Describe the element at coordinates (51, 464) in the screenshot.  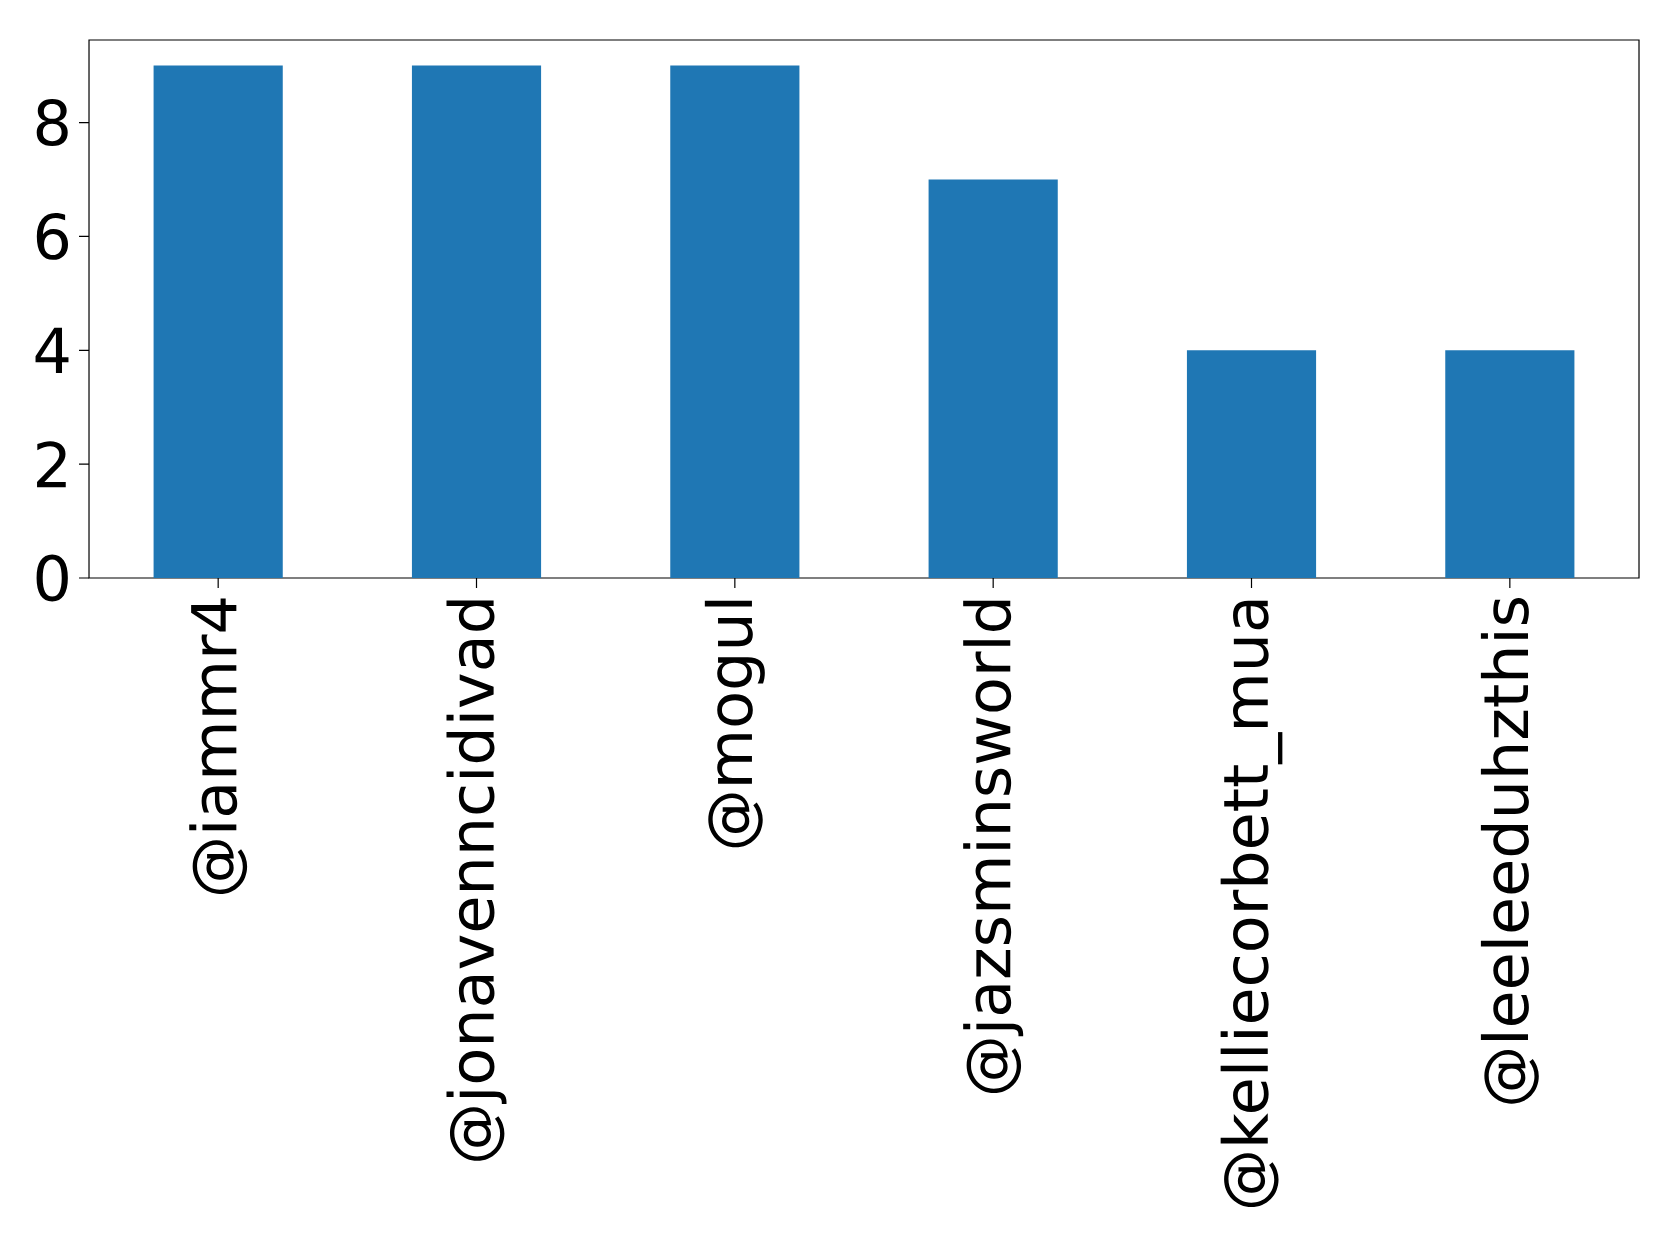
I see `y-tick-label: 2` at that location.